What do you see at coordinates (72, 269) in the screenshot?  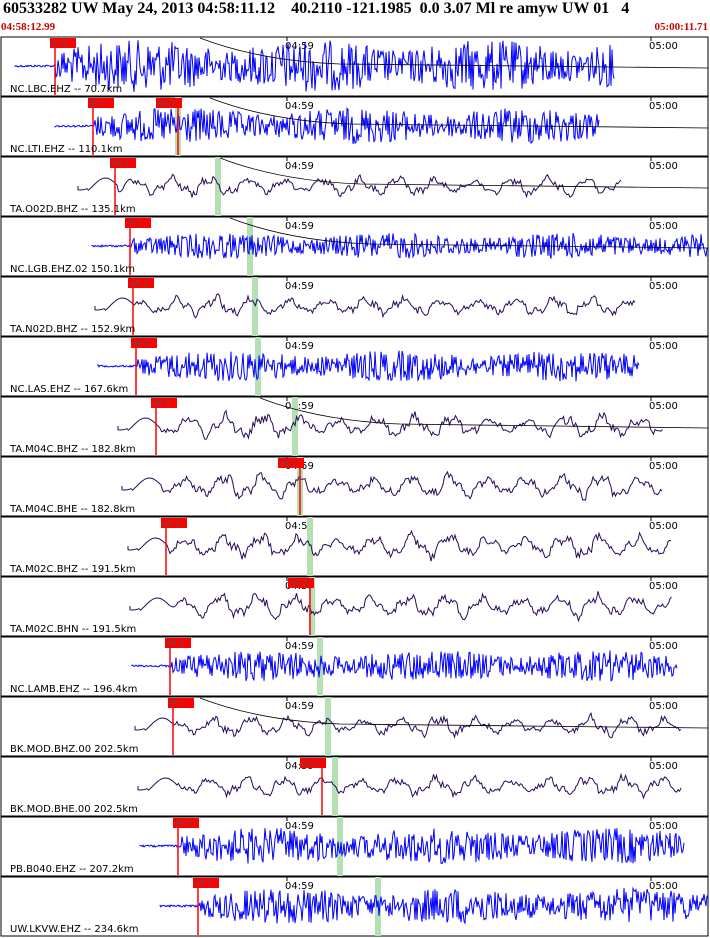 I see `station-label: NC.LGB.EHZ.02 150.1km` at bounding box center [72, 269].